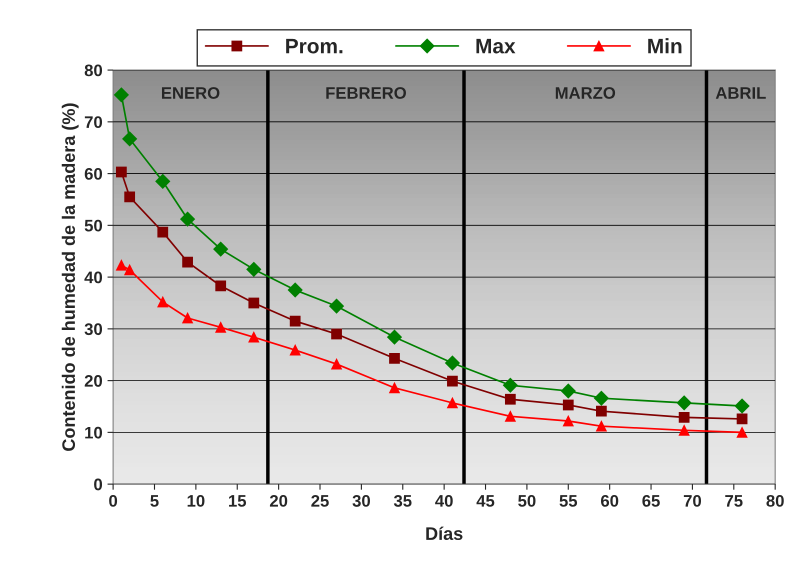  Describe the element at coordinates (403, 500) in the screenshot. I see `x-tick-label: 35` at that location.